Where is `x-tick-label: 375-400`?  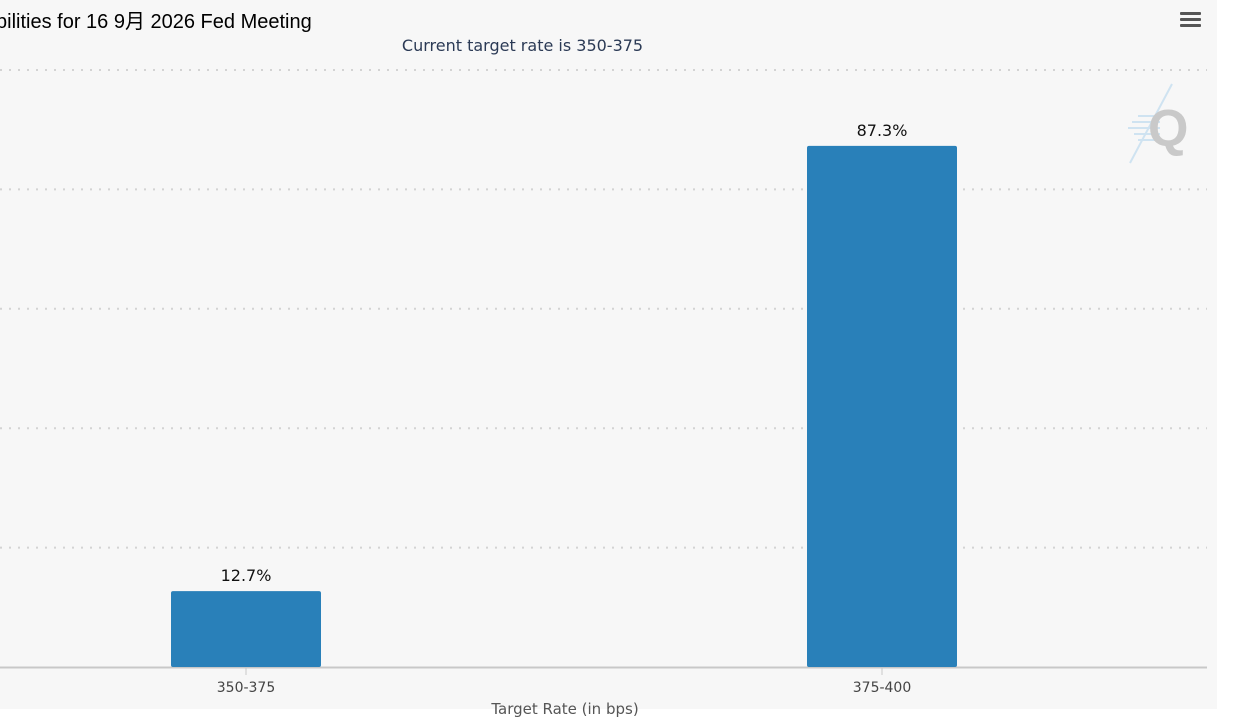 x-tick-label: 375-400 is located at coordinates (882, 688).